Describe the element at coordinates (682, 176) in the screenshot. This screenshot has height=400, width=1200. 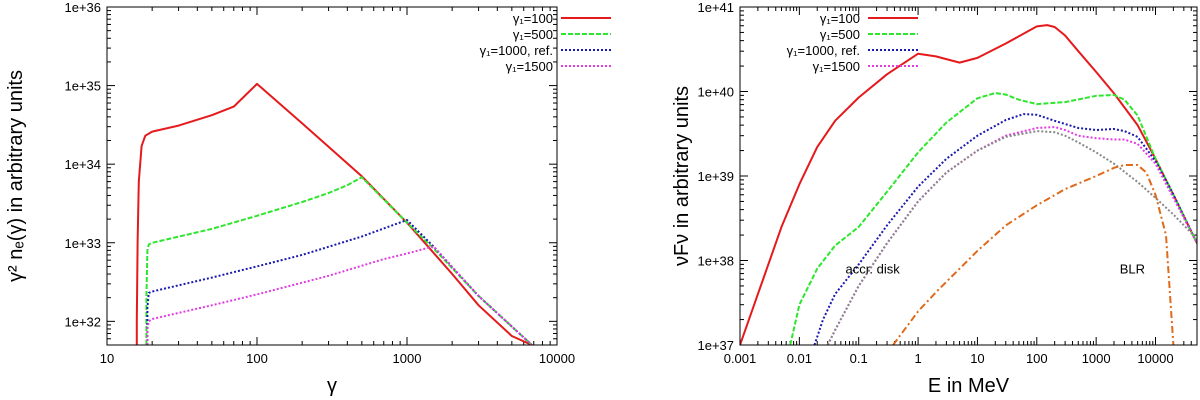
I see `y-axis-label: νFν in arbitrary units` at that location.